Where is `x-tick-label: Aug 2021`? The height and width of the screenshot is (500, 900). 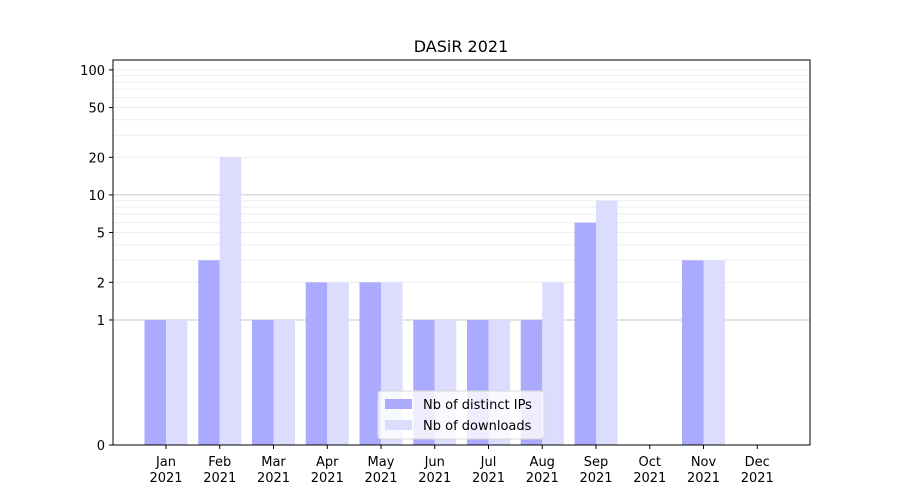 x-tick-label: Aug 2021 is located at coordinates (542, 470).